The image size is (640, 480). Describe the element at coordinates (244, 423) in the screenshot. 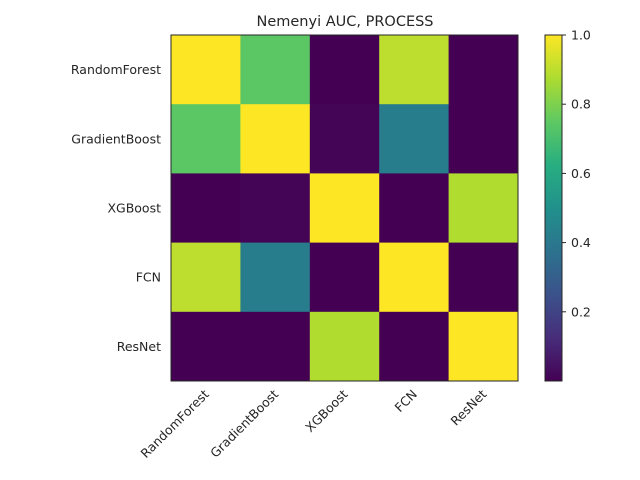

I see `x-tick-label: GradientBoost` at that location.